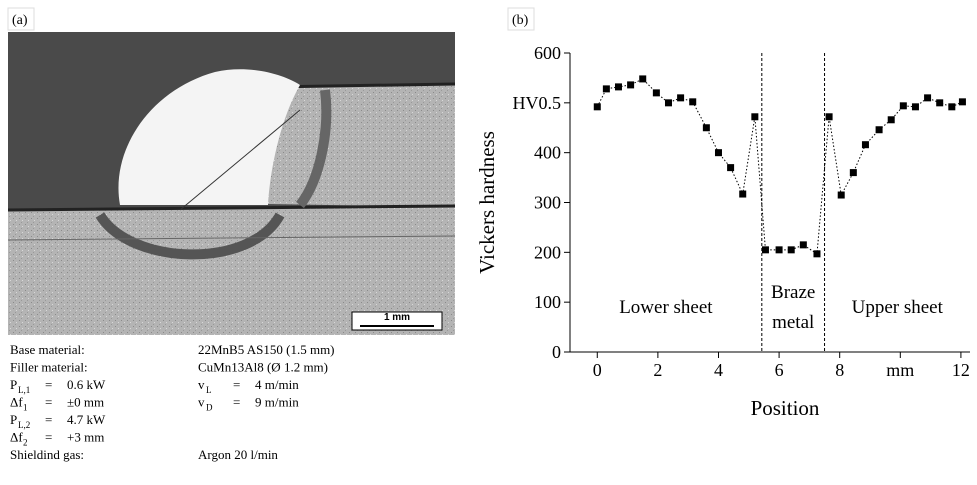  What do you see at coordinates (397, 317) in the screenshot?
I see `scale-bar-label: 1 mm` at bounding box center [397, 317].